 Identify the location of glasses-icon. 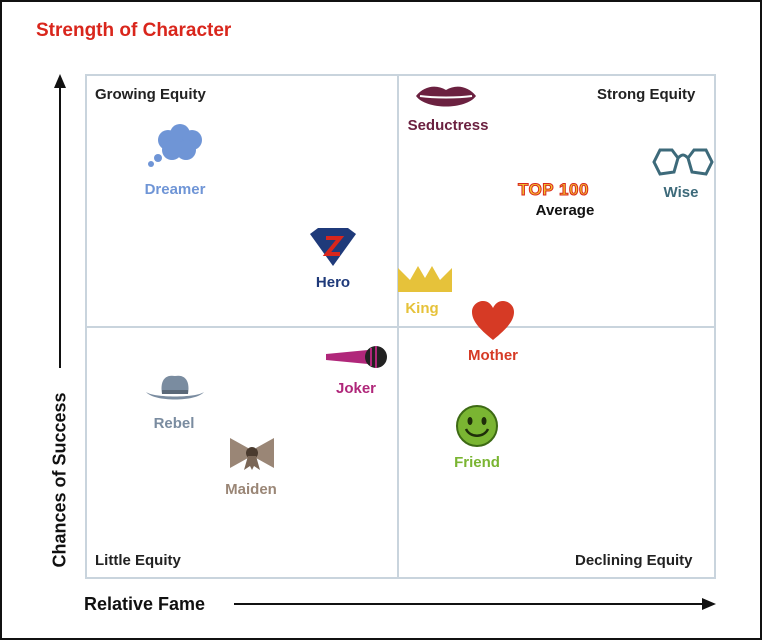
(683, 162).